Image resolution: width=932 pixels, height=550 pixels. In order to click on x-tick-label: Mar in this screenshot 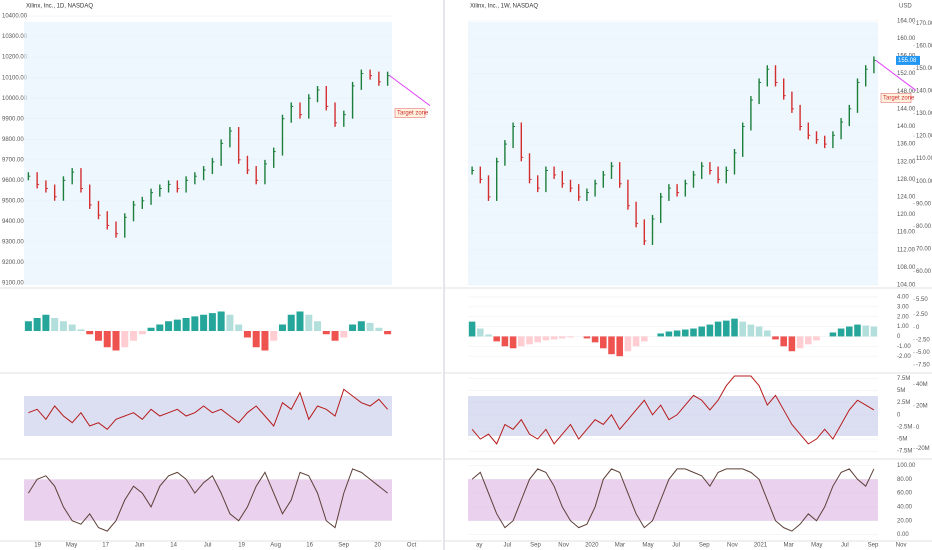, I will do `click(620, 546)`.